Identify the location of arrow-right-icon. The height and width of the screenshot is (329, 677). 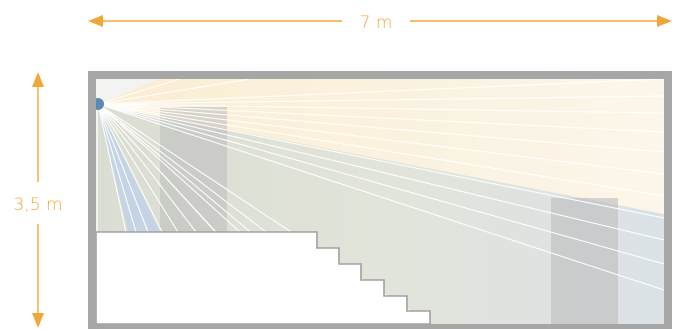
(664, 21).